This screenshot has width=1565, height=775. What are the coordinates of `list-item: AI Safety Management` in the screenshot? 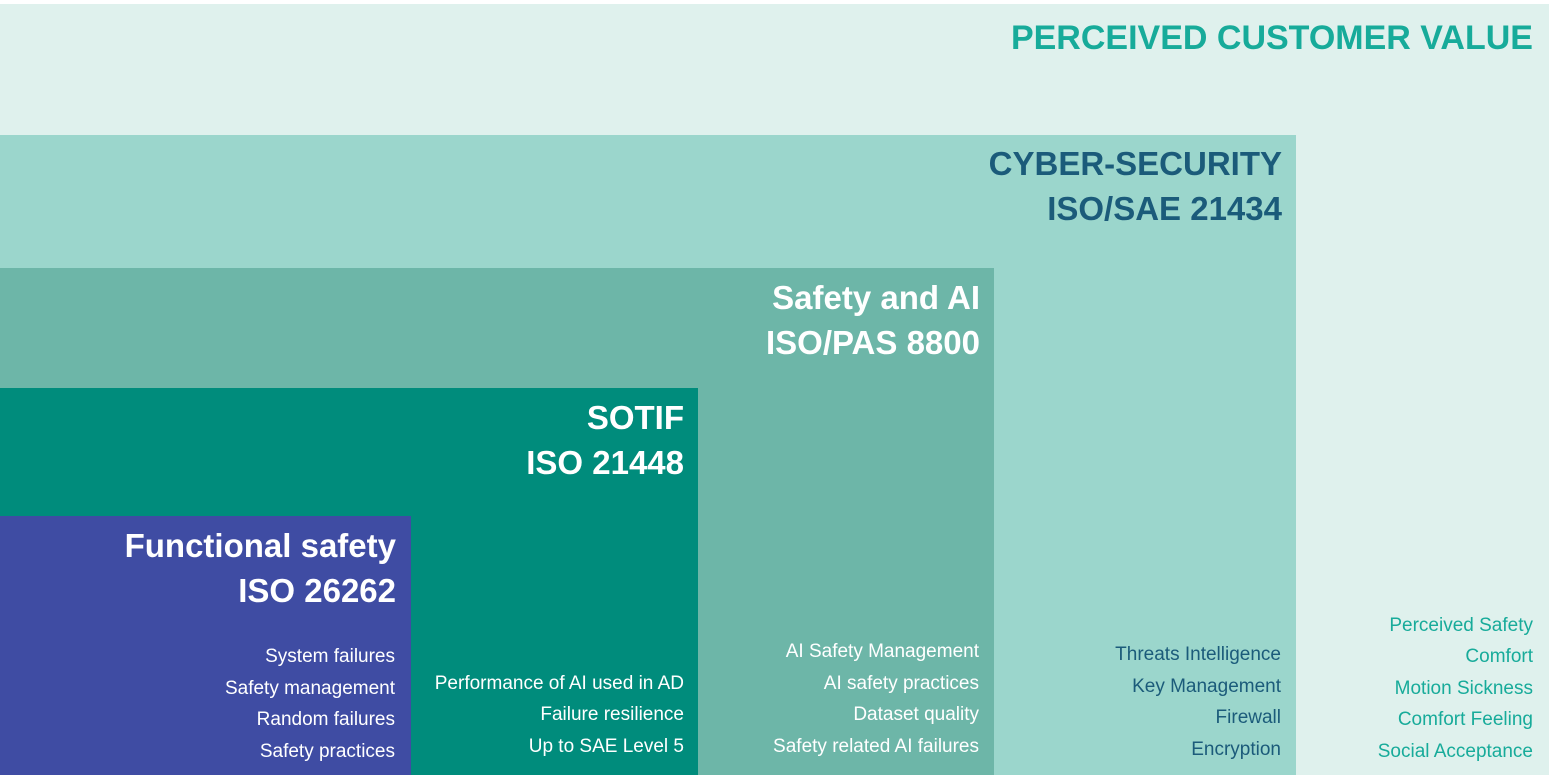 It's located at (882, 651).